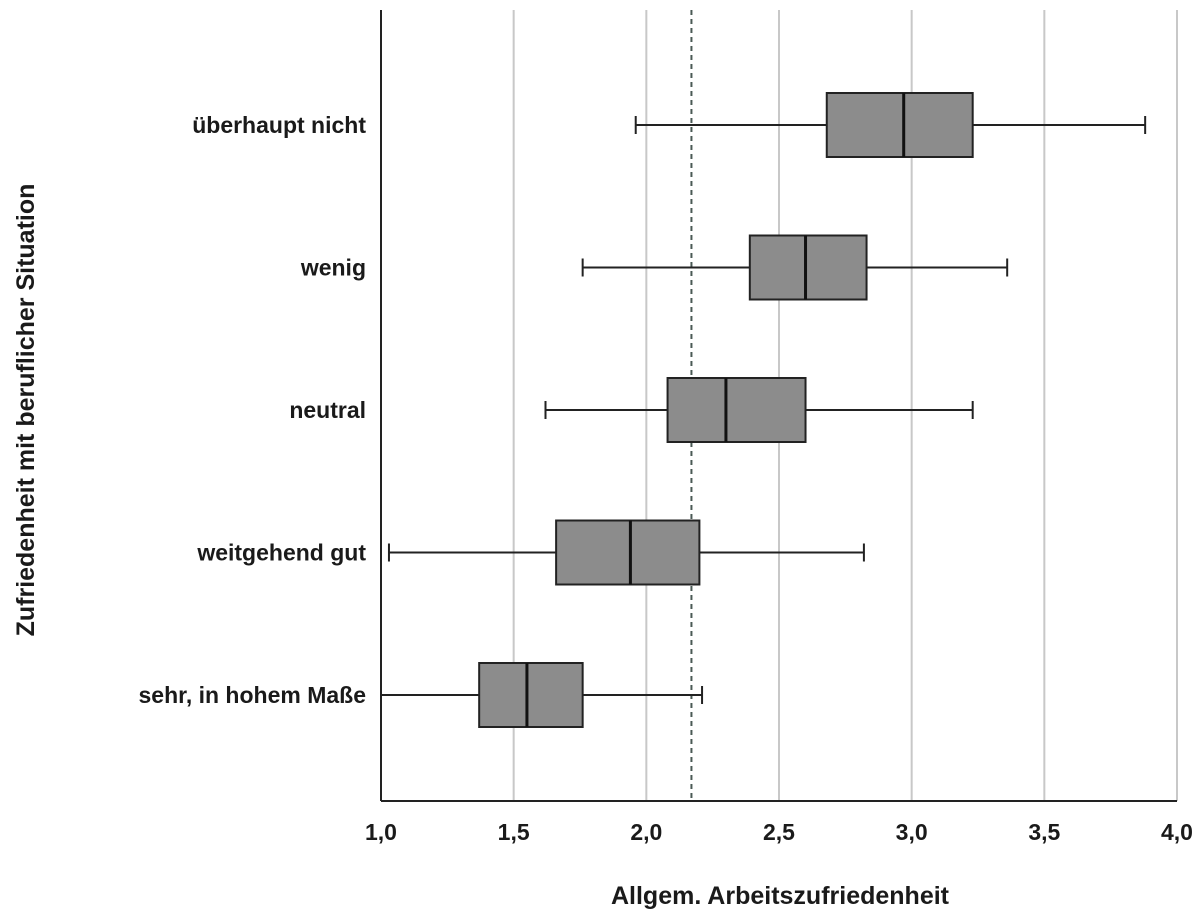 This screenshot has width=1202, height=913. I want to click on y-axis-title: Zufriedenheit mit beruflicher Situation, so click(26, 410).